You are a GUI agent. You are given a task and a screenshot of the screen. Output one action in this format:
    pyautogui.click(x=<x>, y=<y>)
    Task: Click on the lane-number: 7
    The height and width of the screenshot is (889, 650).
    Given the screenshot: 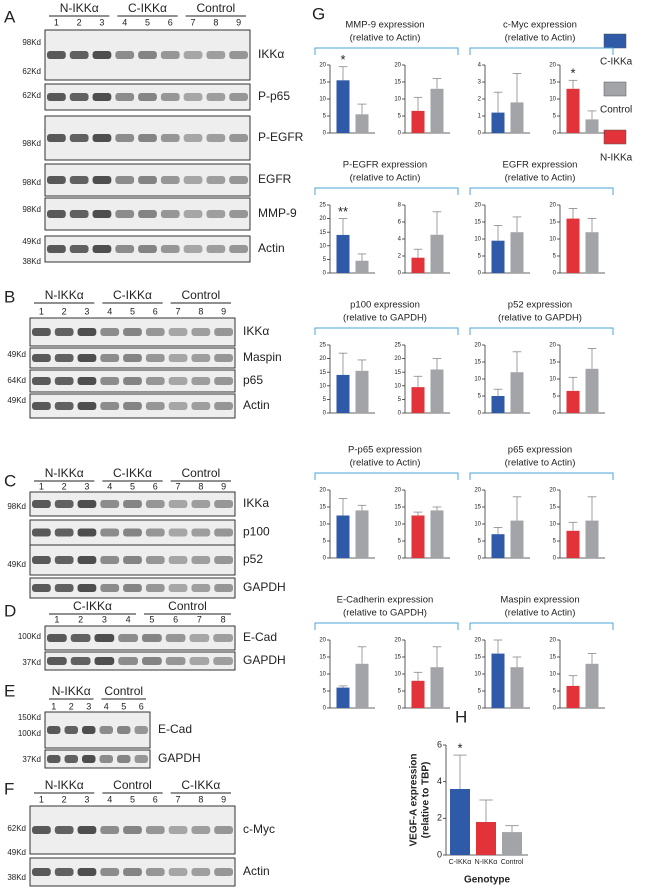 What is the action you would take?
    pyautogui.click(x=178, y=311)
    